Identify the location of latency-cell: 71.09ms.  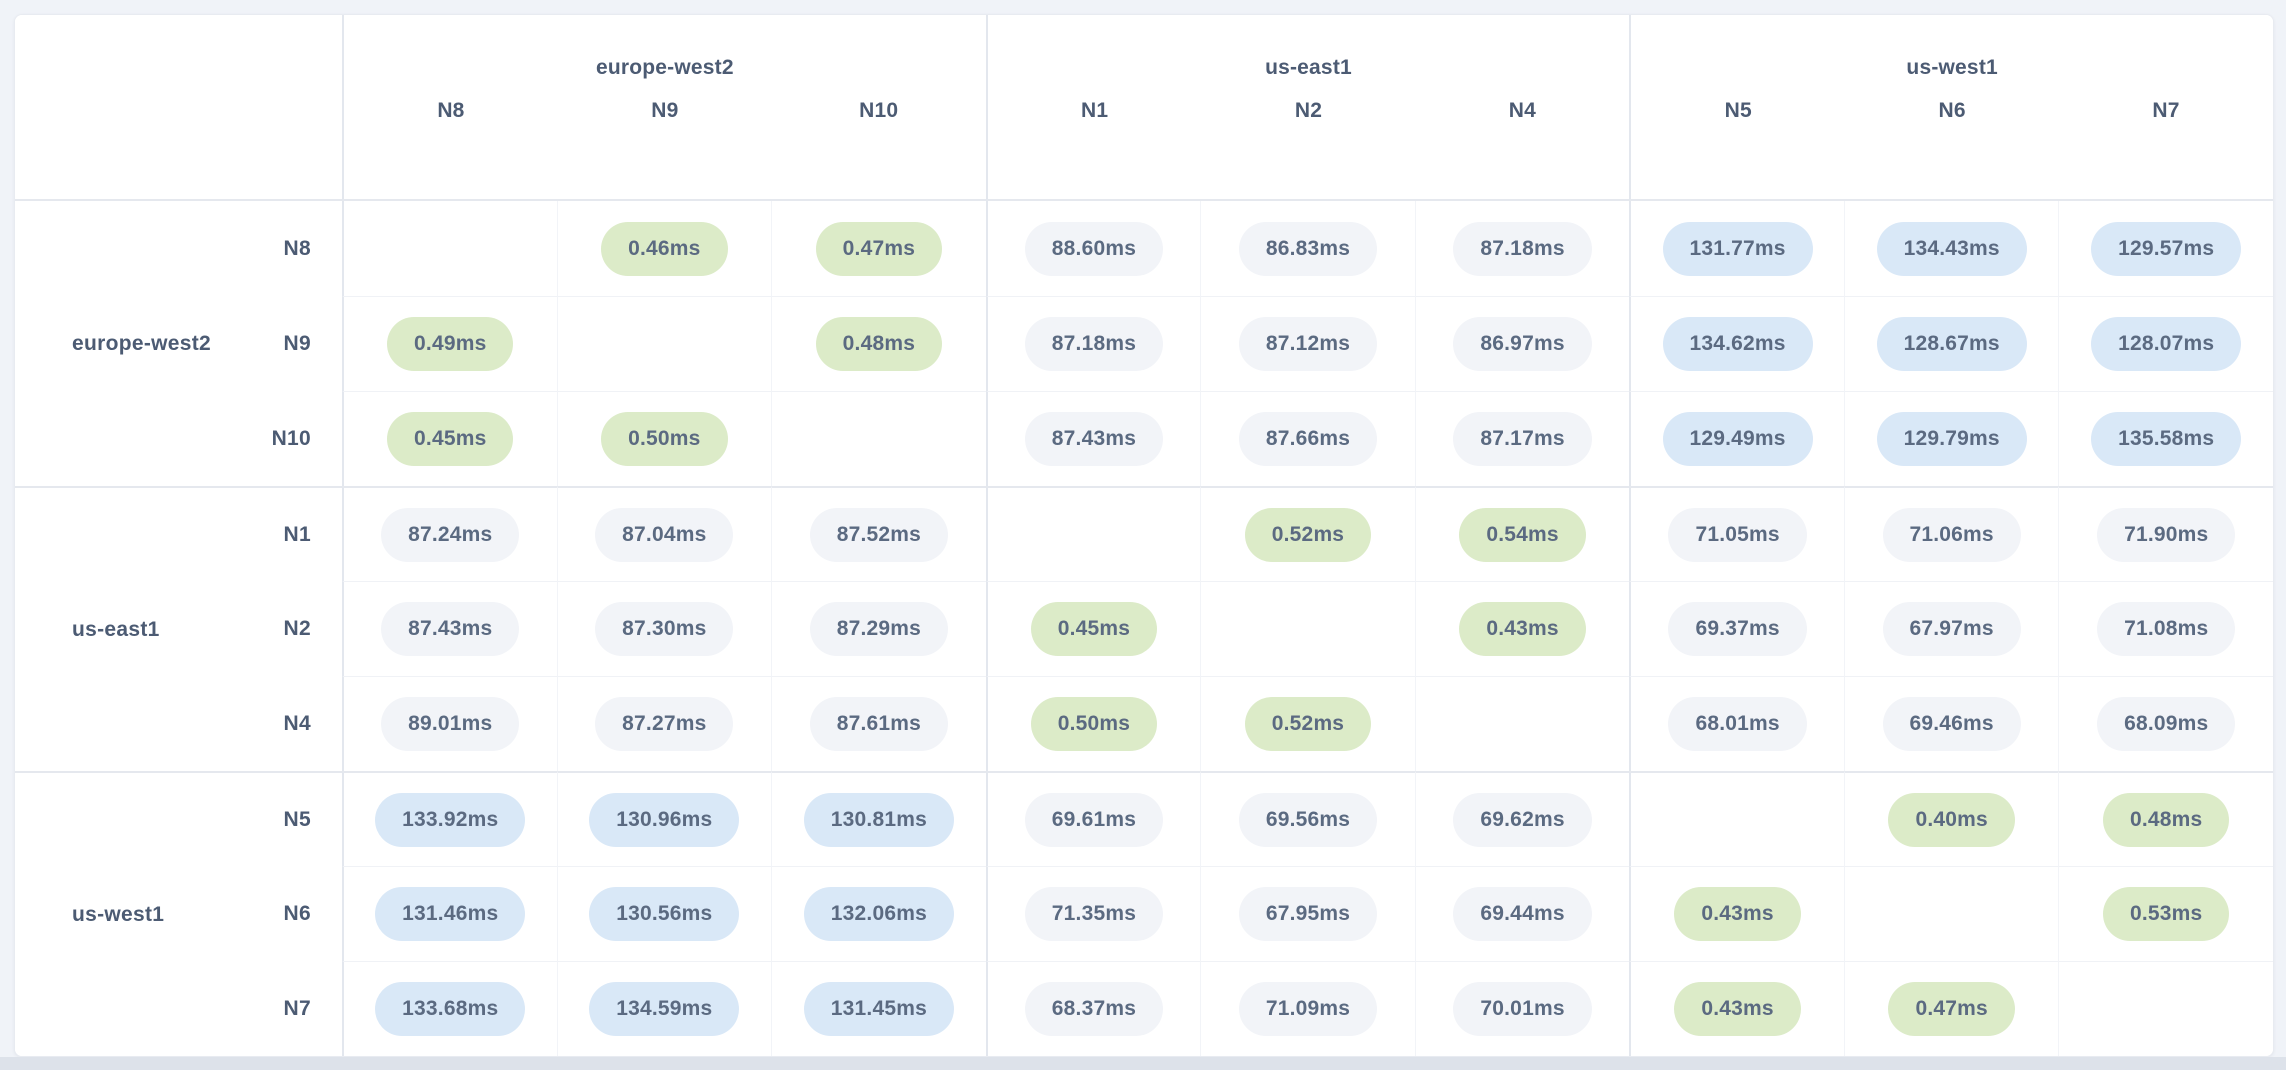
(1307, 1008).